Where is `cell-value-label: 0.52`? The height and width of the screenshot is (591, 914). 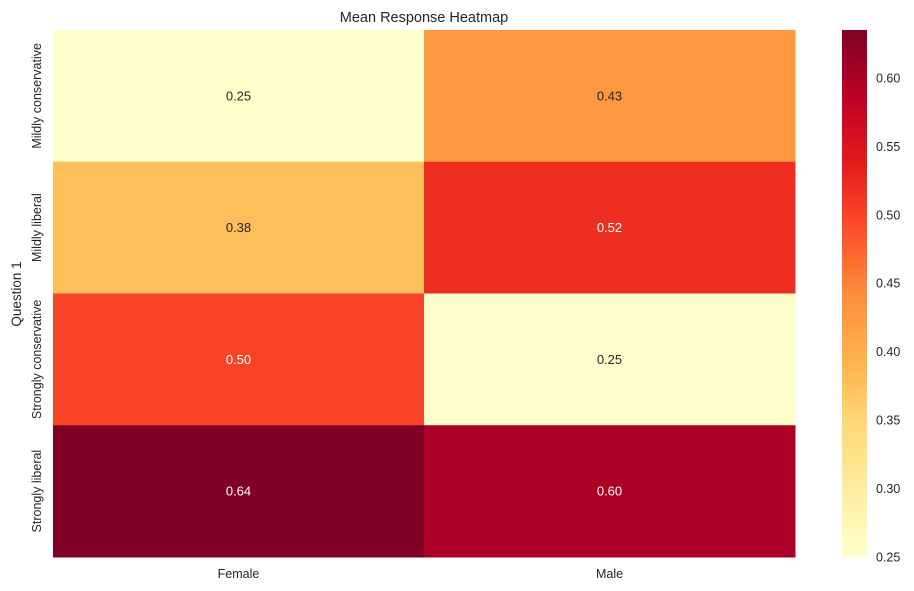 cell-value-label: 0.52 is located at coordinates (609, 227).